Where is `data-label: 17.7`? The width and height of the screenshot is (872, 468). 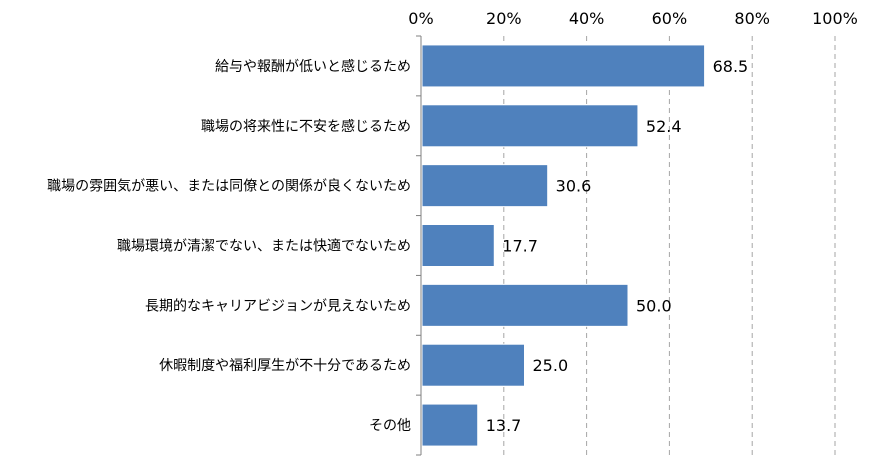
data-label: 17.7 is located at coordinates (520, 246).